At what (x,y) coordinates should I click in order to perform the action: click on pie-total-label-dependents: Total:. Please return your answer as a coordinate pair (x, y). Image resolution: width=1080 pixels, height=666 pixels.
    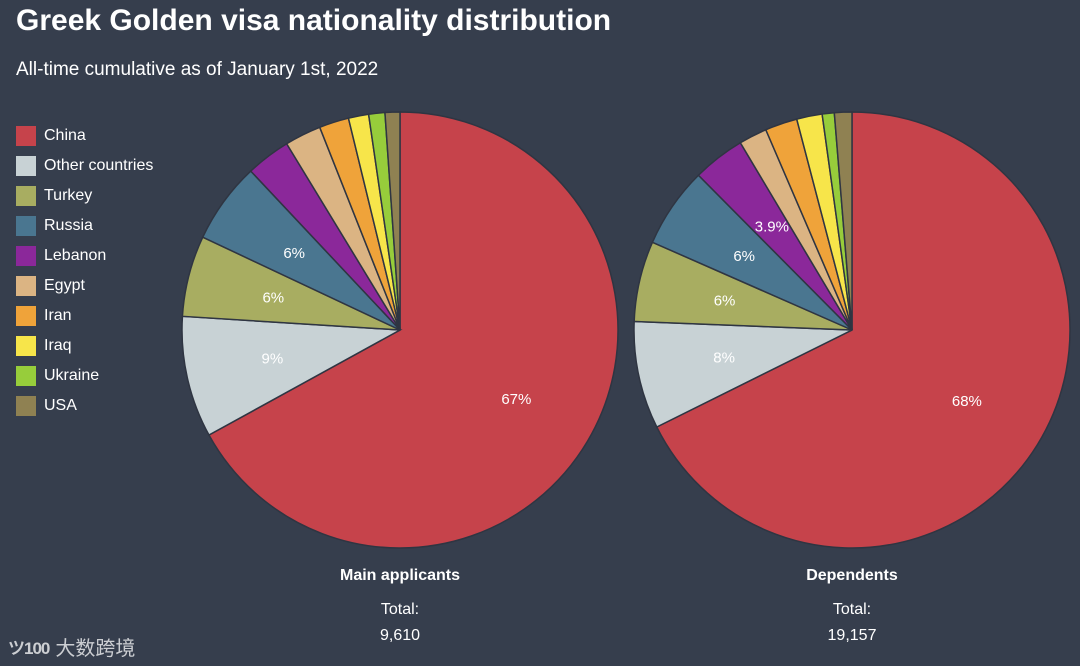
    Looking at the image, I should click on (852, 609).